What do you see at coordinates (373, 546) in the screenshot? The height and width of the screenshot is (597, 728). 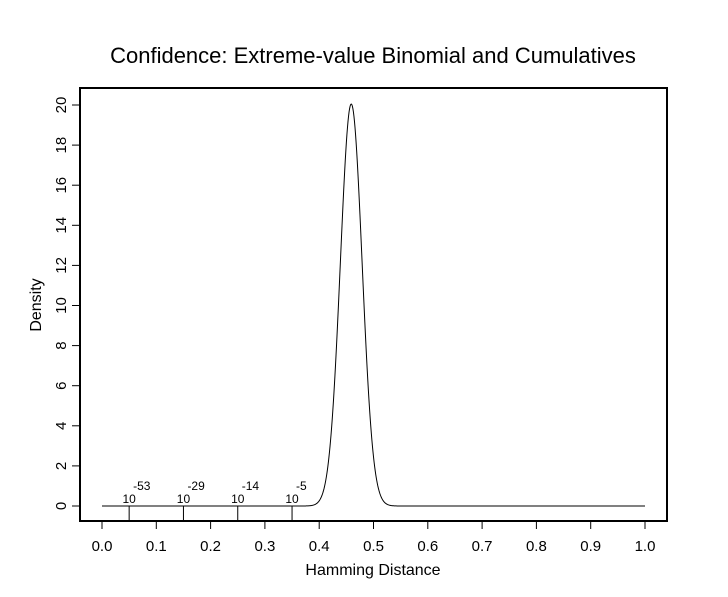 I see `x-tick-label: 0.5` at bounding box center [373, 546].